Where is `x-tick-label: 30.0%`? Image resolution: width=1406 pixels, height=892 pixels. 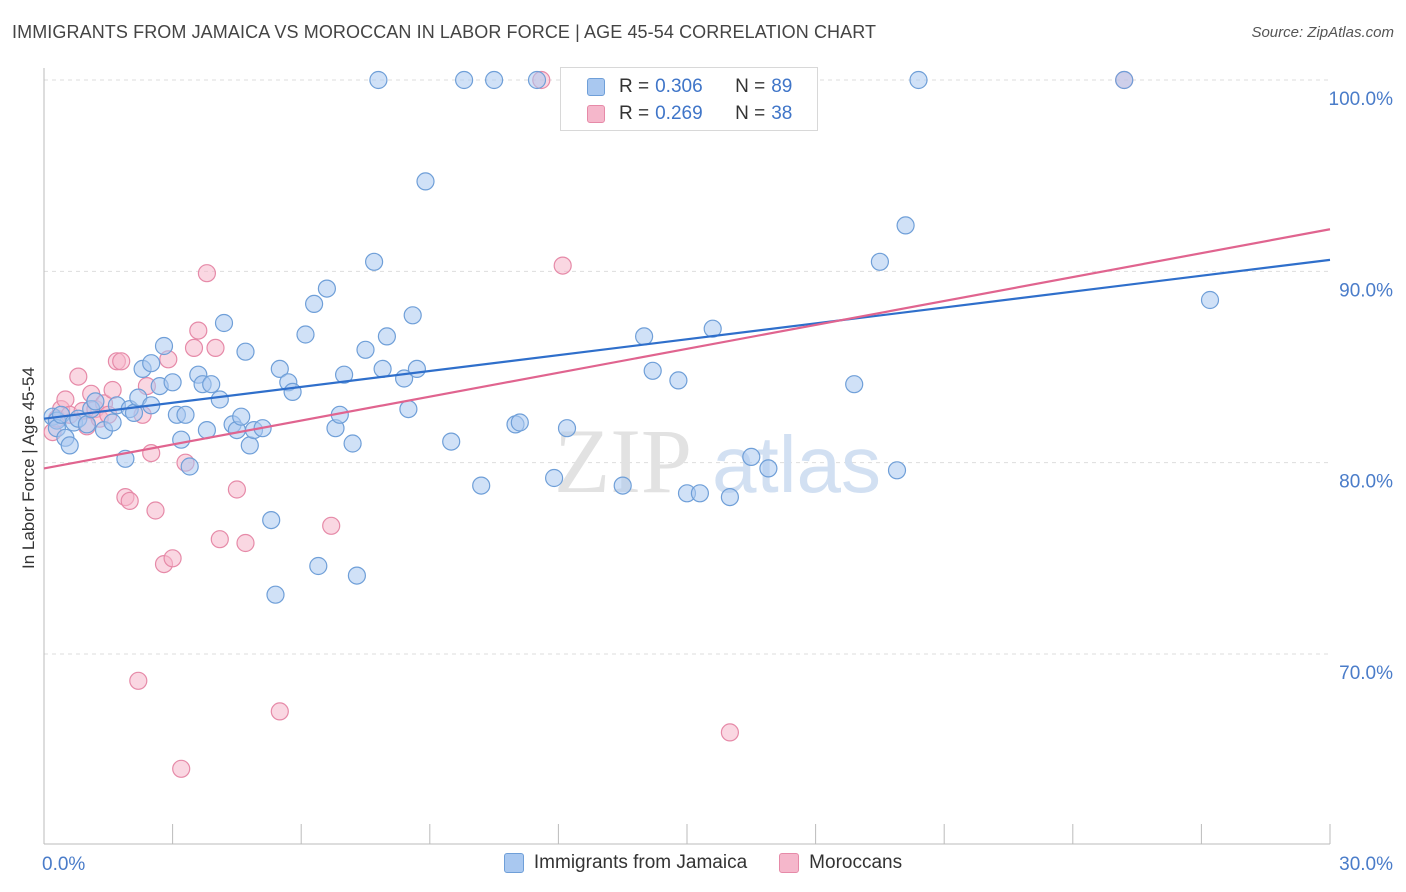 x-tick-label: 30.0% is located at coordinates (1366, 864).